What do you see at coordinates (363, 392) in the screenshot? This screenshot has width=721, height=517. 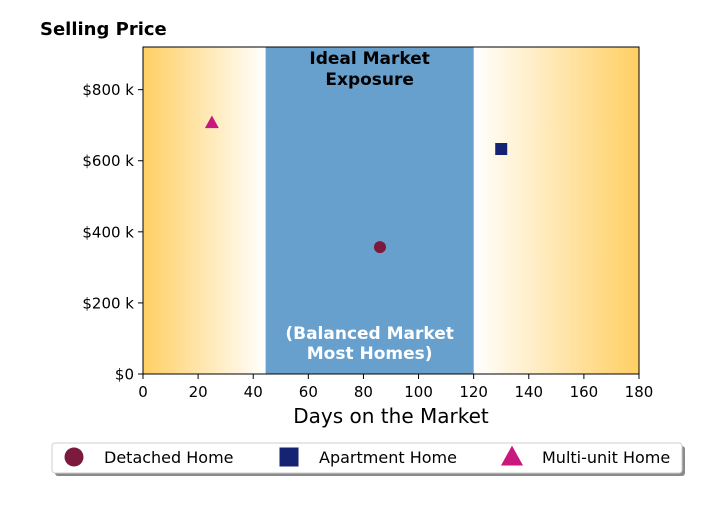 I see `x-tick-label: 80` at bounding box center [363, 392].